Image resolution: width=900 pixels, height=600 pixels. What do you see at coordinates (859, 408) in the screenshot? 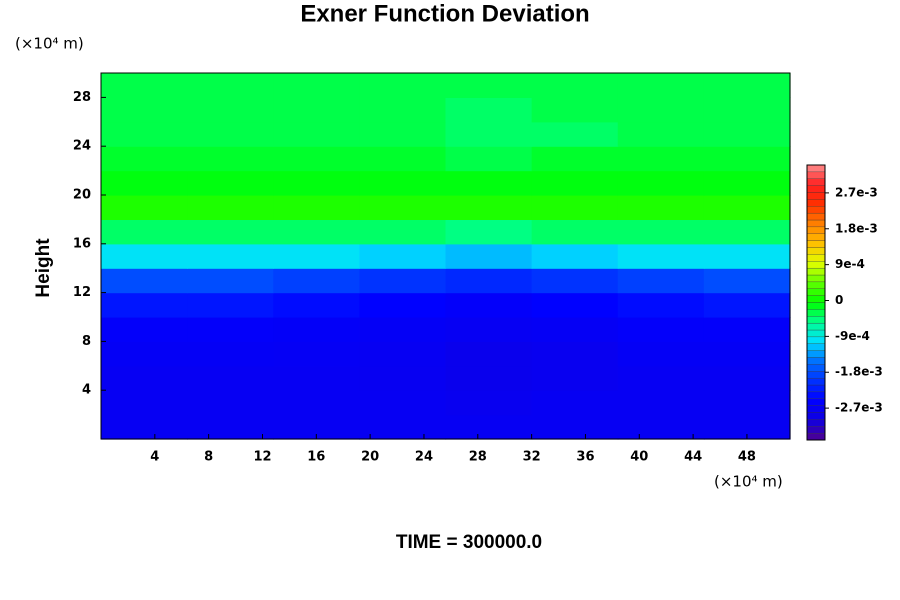
I see `colorbar-tick-label: -2.7e-3` at bounding box center [859, 408].